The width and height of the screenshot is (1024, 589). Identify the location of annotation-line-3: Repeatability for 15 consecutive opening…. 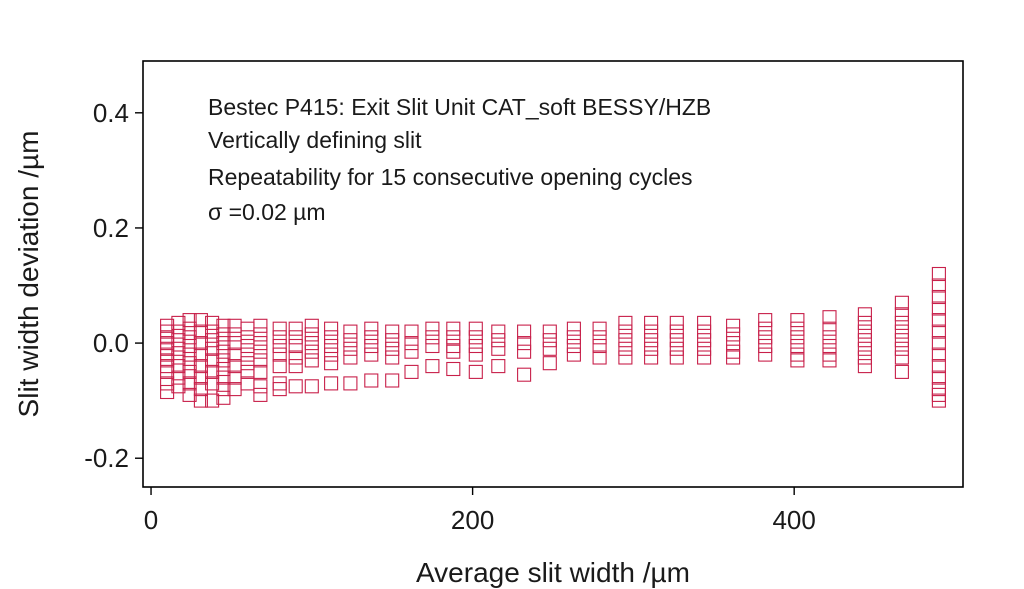
(450, 177).